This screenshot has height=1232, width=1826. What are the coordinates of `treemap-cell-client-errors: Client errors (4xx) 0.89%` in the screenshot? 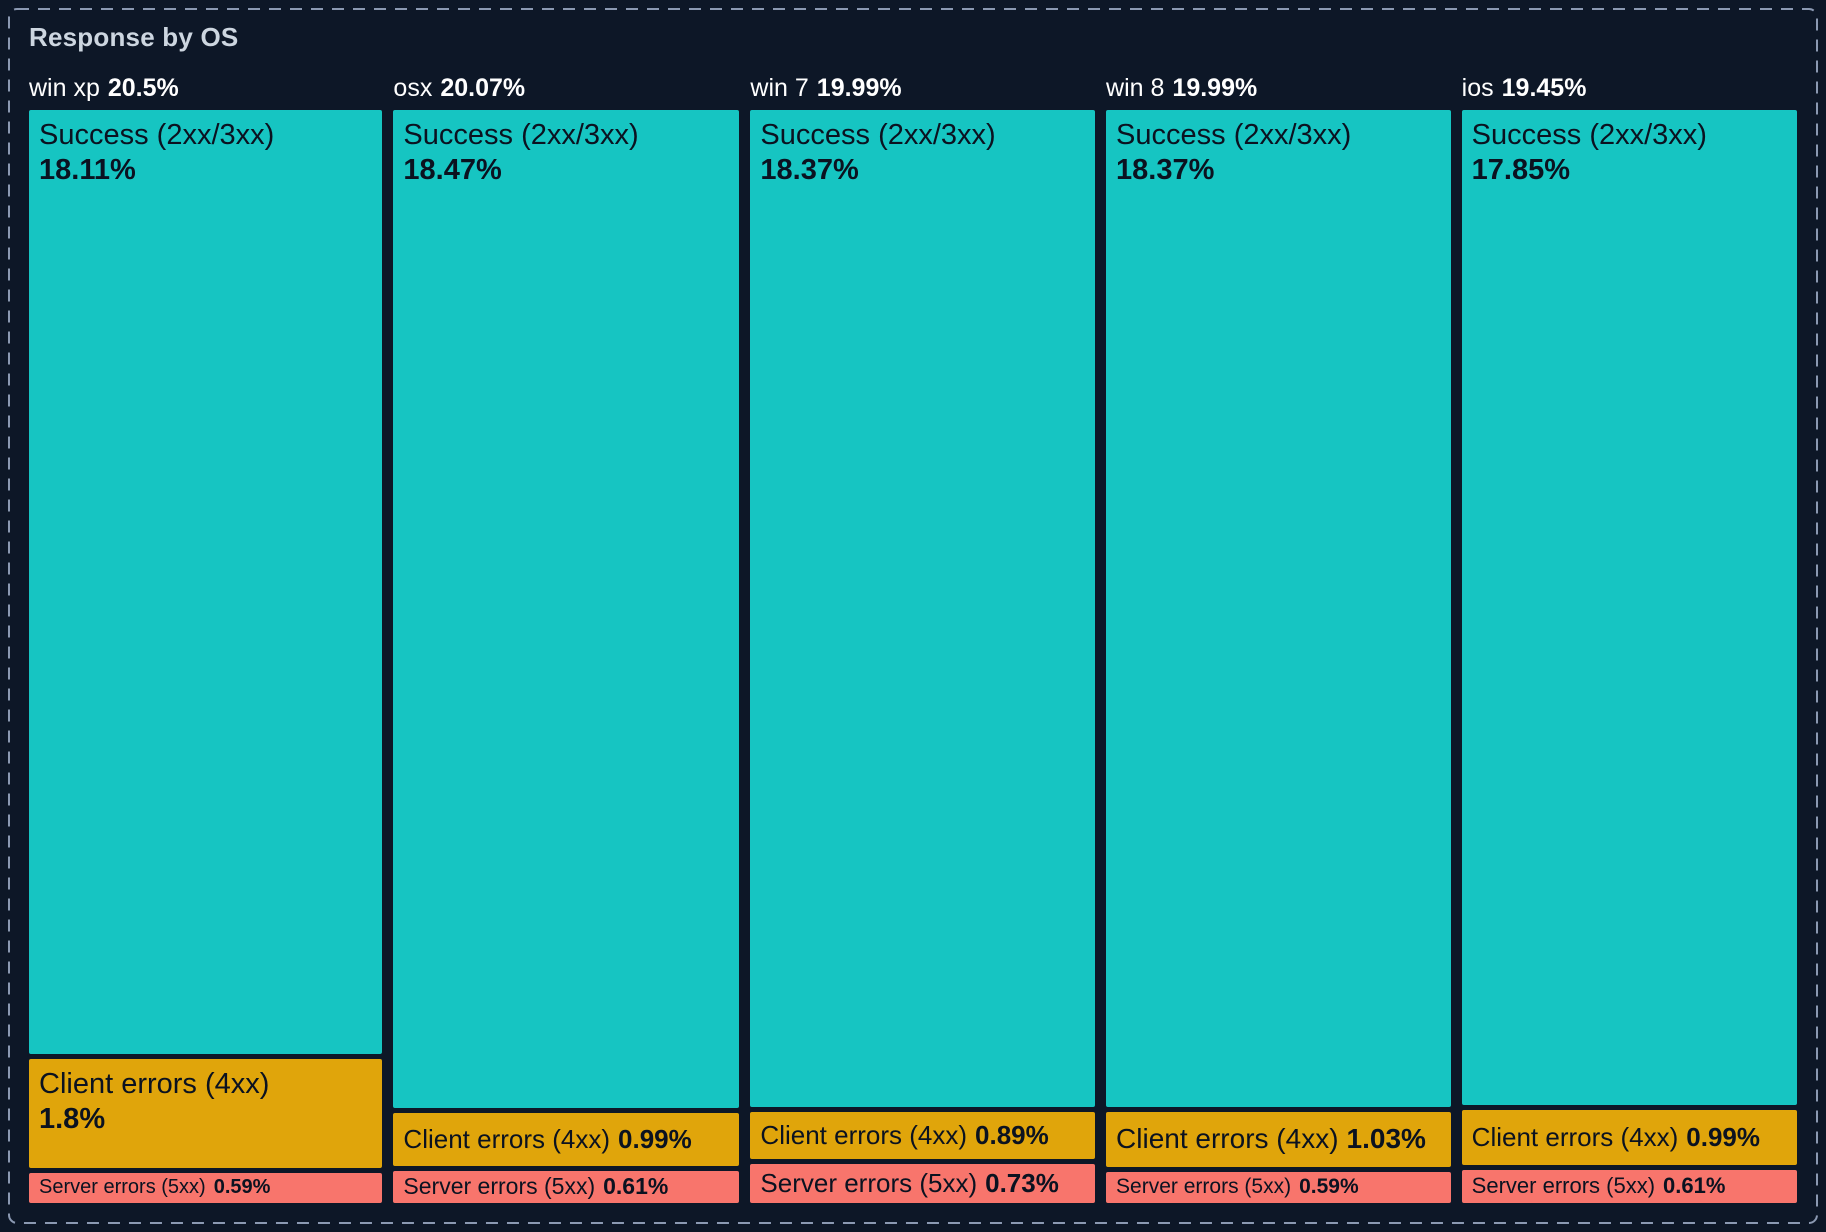 It's located at (923, 1135).